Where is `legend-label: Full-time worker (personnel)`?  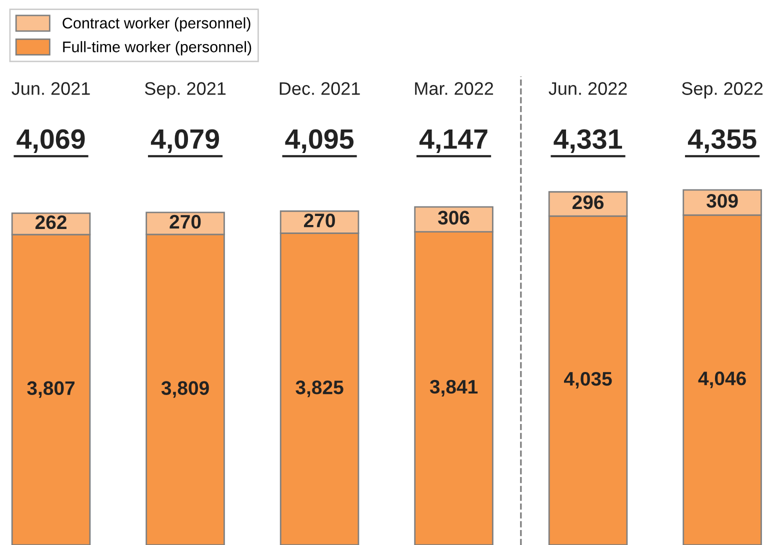
legend-label: Full-time worker (personnel) is located at coordinates (157, 48).